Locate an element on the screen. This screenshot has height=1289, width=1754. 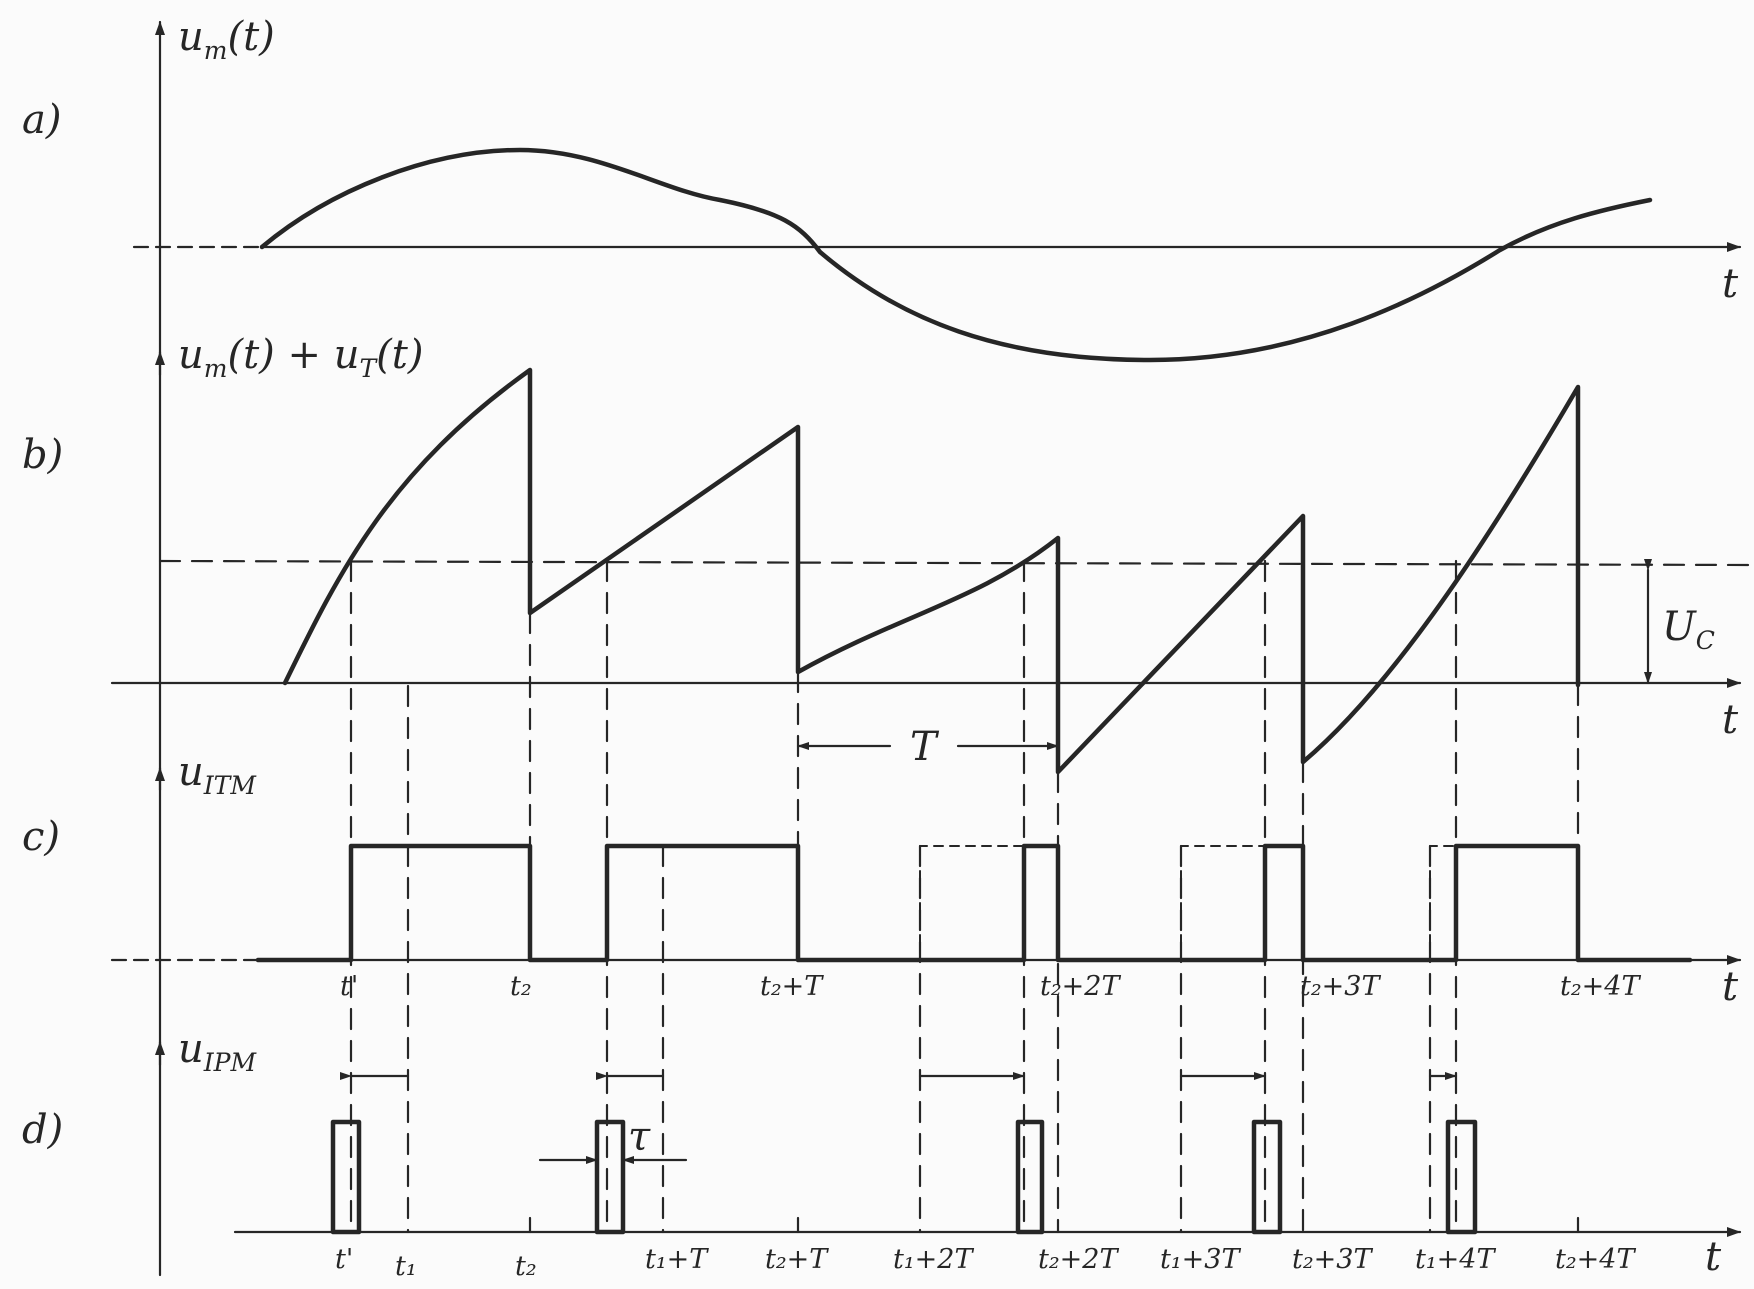
tick-c-t2: t₂ is located at coordinates (521, 986).